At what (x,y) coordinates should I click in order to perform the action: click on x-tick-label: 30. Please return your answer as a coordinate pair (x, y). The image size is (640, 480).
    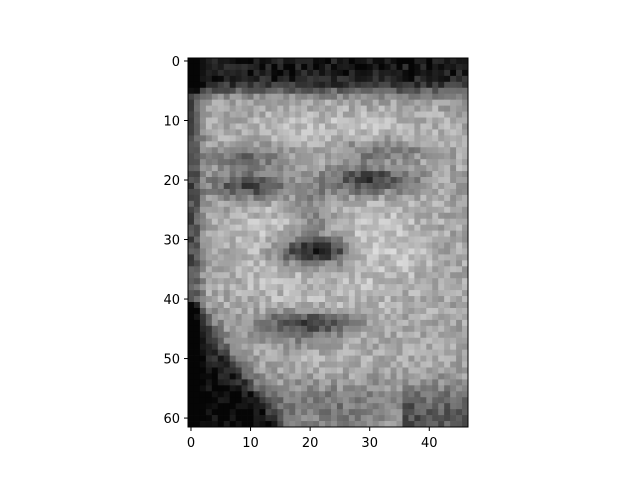
    Looking at the image, I should click on (369, 443).